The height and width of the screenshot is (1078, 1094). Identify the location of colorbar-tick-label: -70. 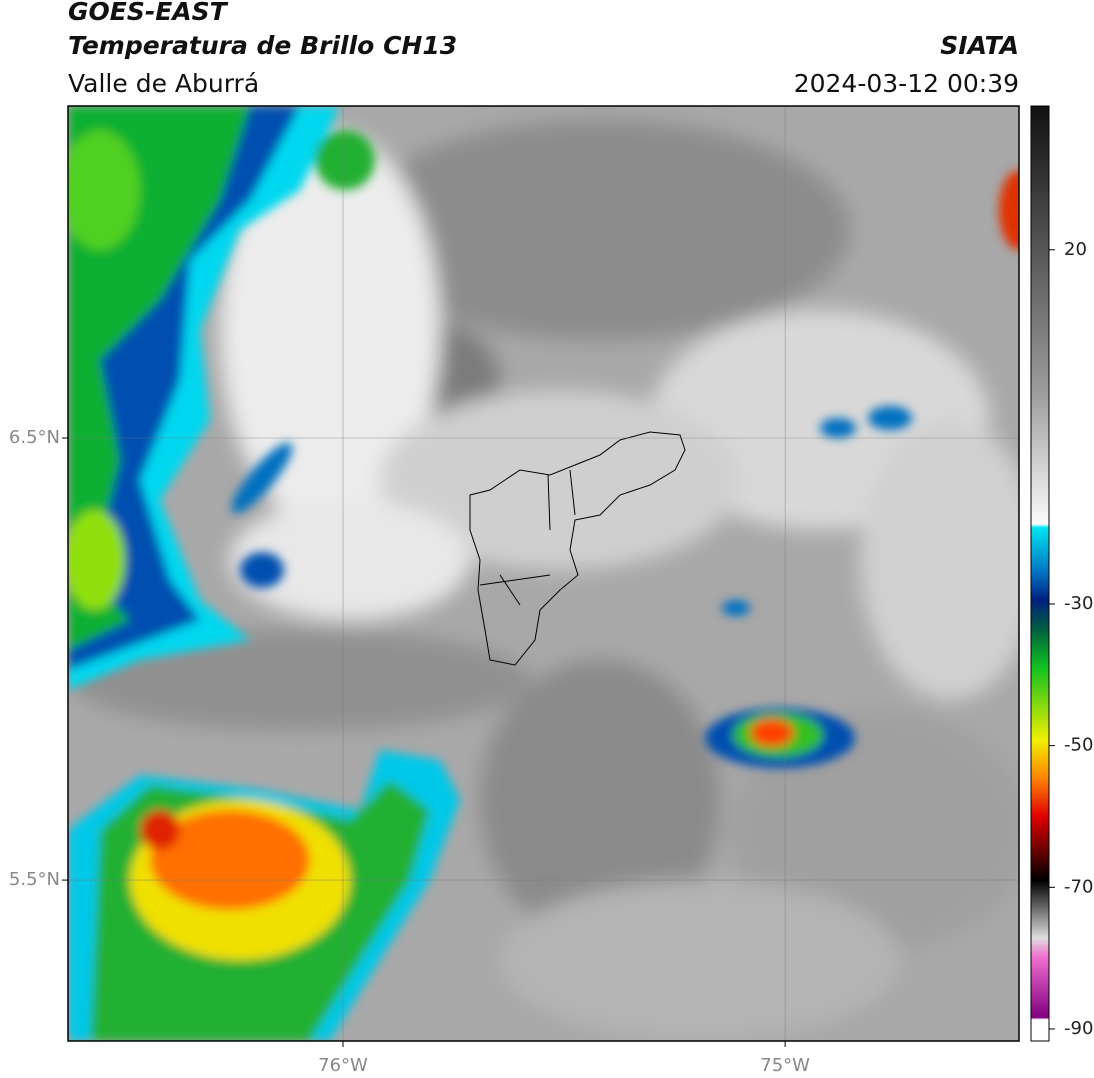
(1078, 886).